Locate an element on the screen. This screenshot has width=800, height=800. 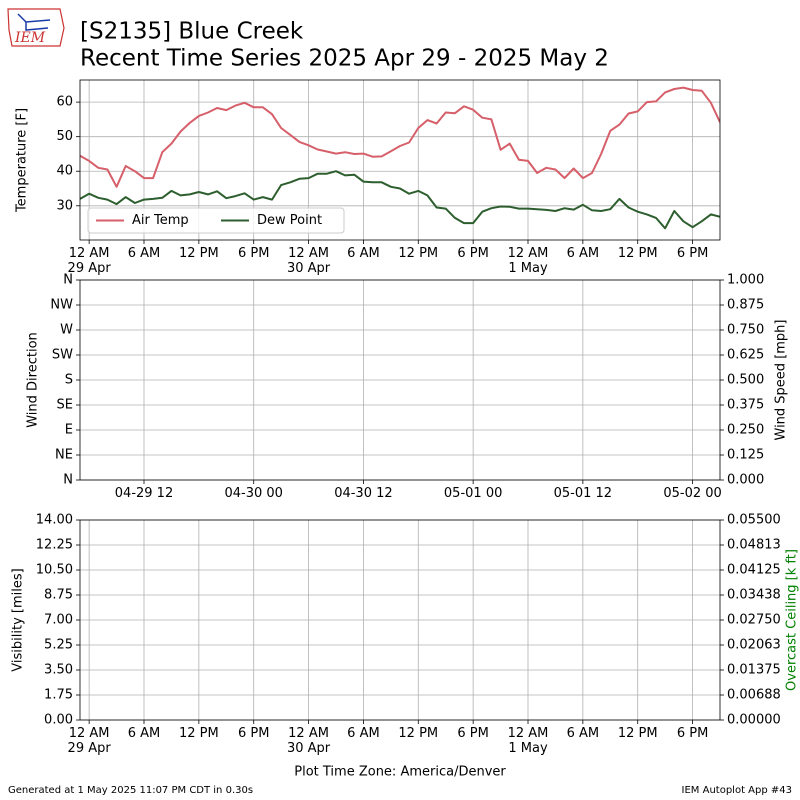
legend-label: Dew Point is located at coordinates (289, 220).